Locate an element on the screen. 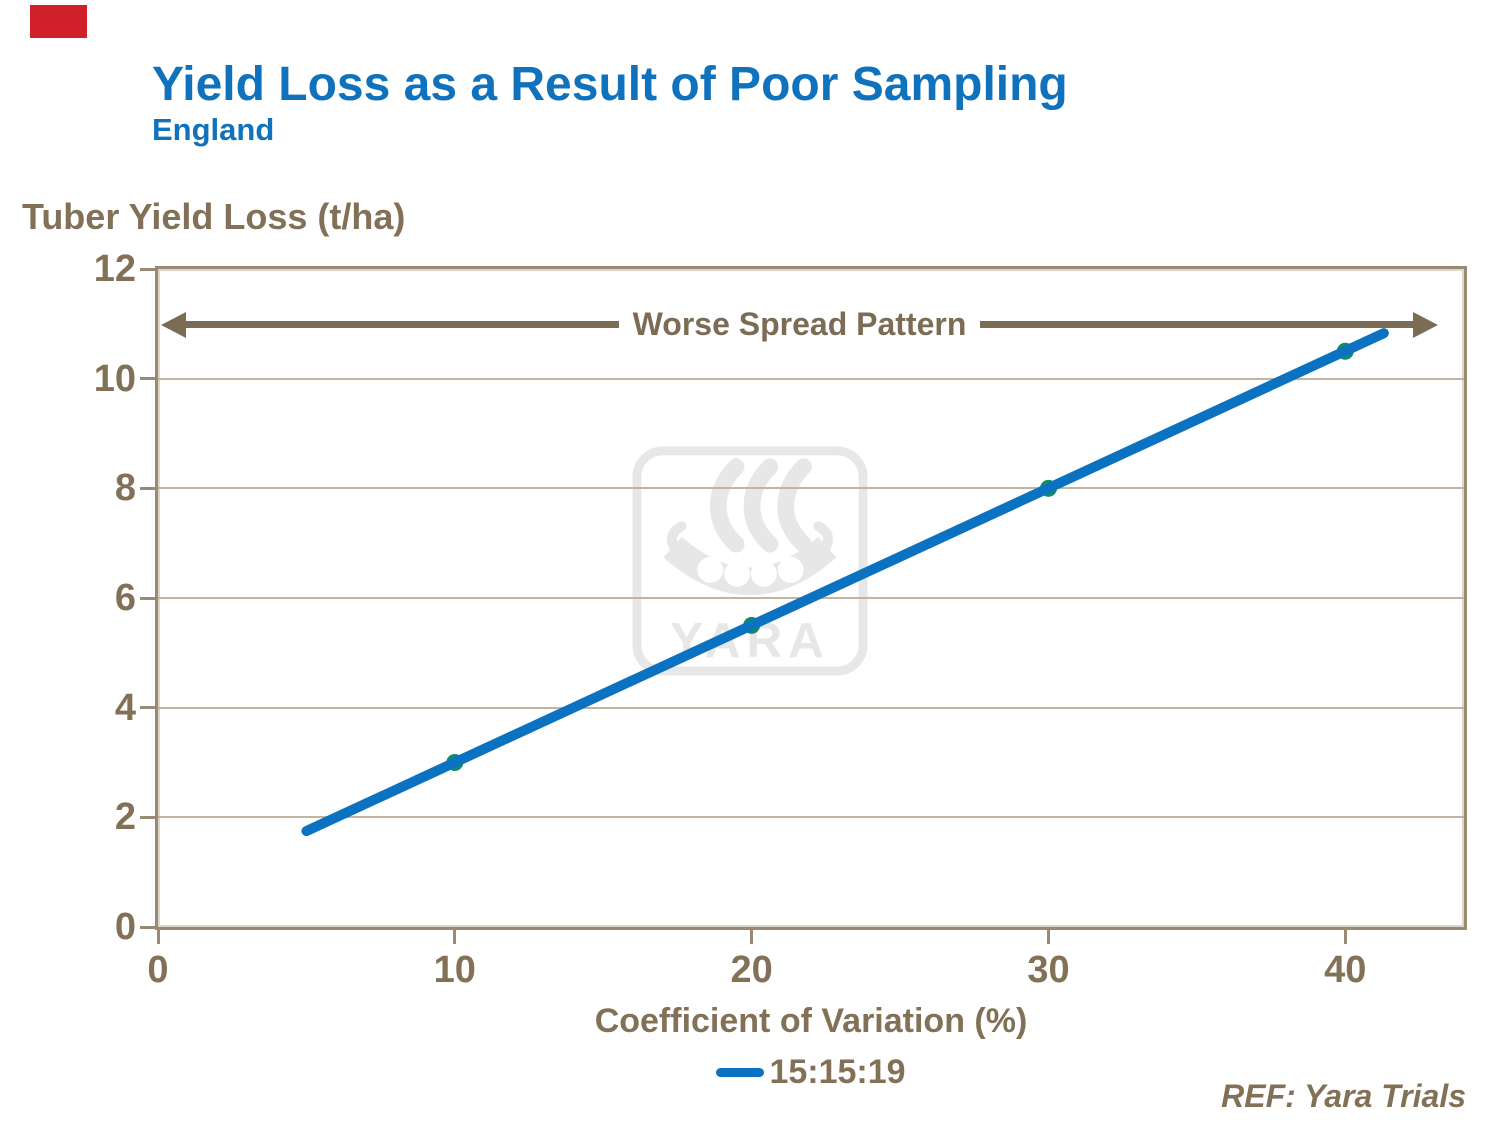 Image resolution: width=1500 pixels, height=1125 pixels. chart-subtitle: England is located at coordinates (213, 129).